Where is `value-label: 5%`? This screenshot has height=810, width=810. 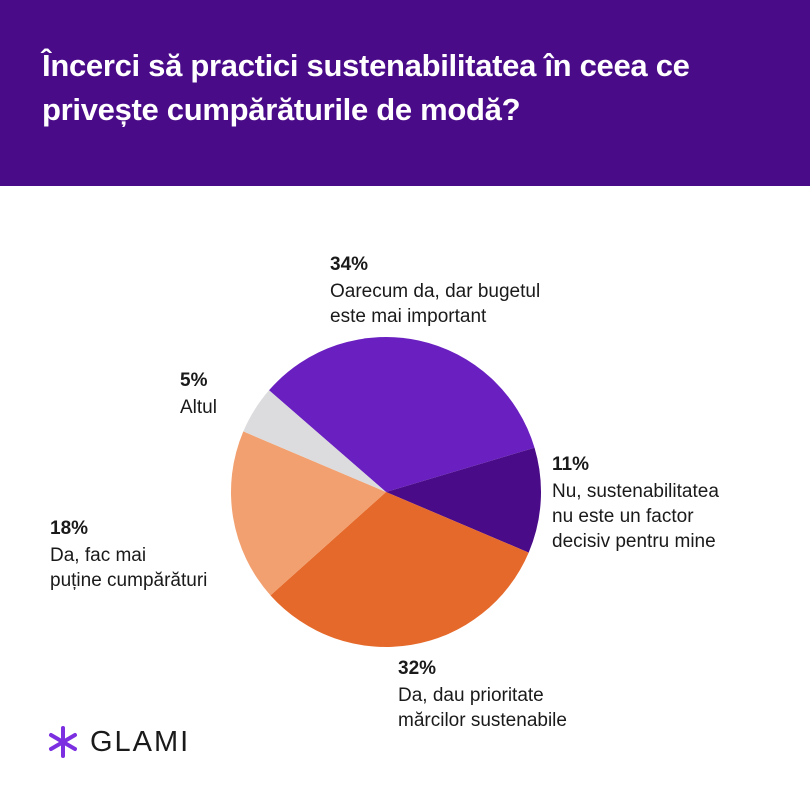
value-label: 5% is located at coordinates (194, 380).